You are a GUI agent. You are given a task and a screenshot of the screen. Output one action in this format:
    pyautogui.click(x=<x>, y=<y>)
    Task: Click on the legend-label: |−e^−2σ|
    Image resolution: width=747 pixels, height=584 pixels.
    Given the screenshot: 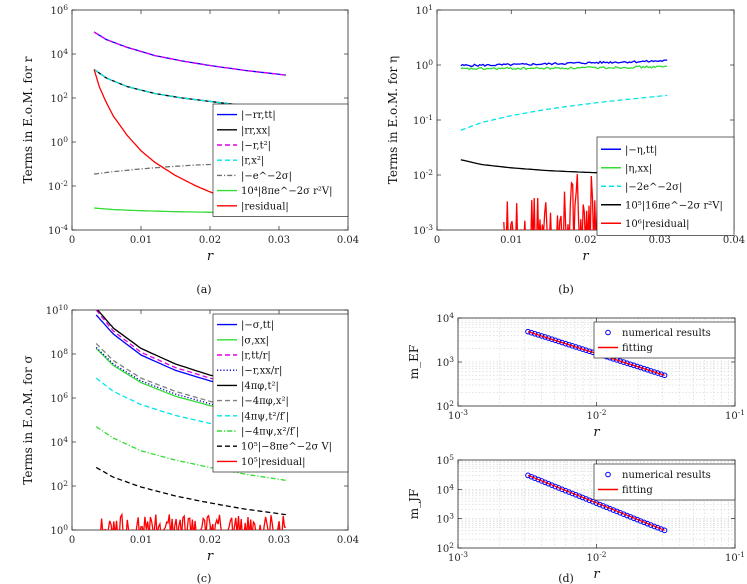 What is the action you would take?
    pyautogui.click(x=266, y=176)
    